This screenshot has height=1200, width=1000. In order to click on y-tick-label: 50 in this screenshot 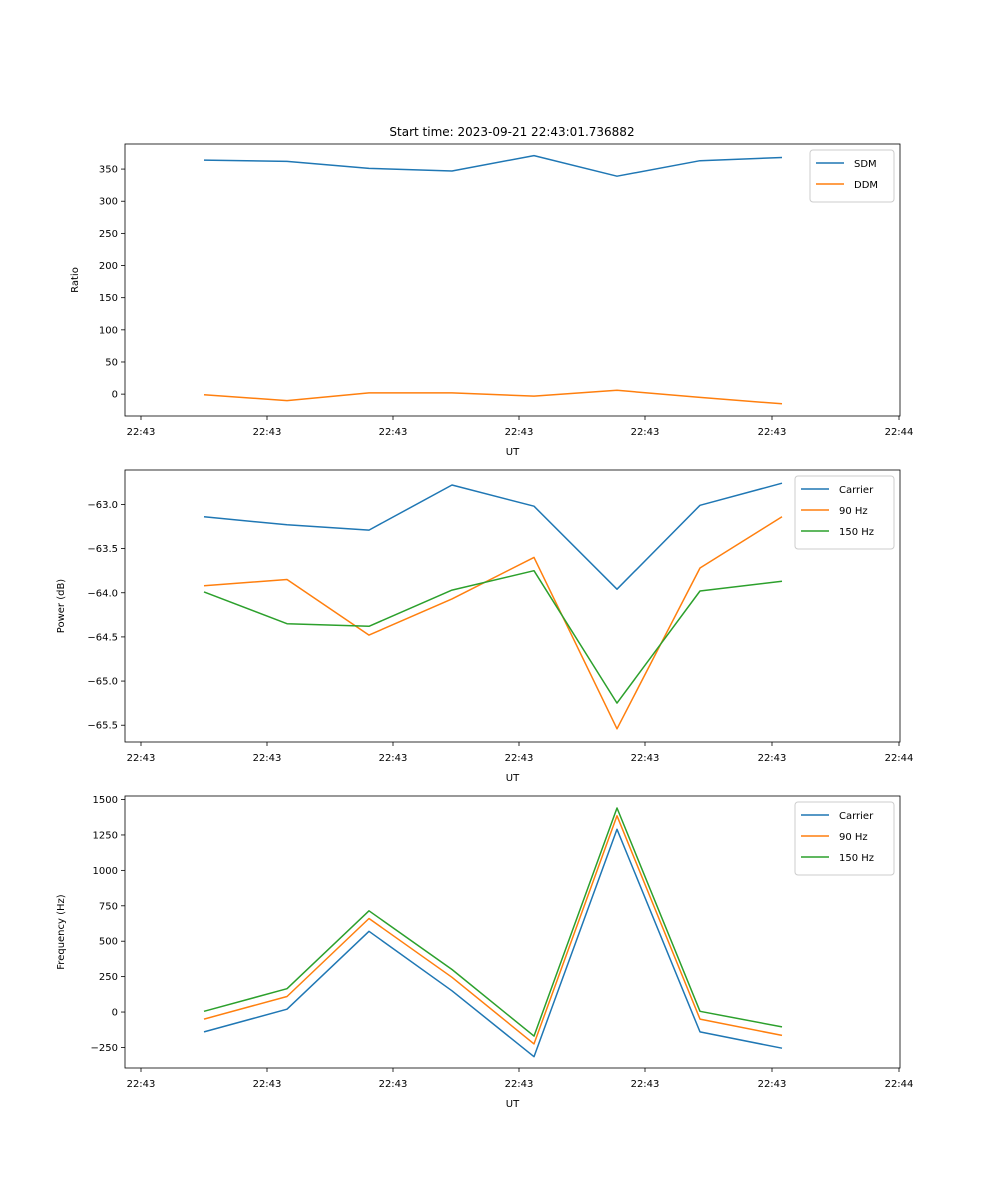, I will do `click(111, 362)`.